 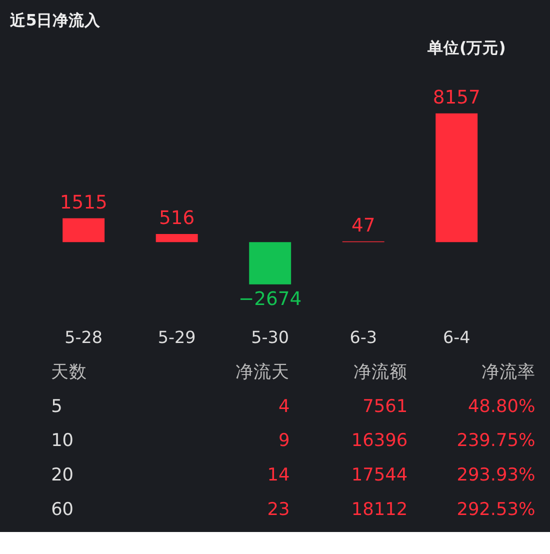 I want to click on text: 17544, so click(x=379, y=476).